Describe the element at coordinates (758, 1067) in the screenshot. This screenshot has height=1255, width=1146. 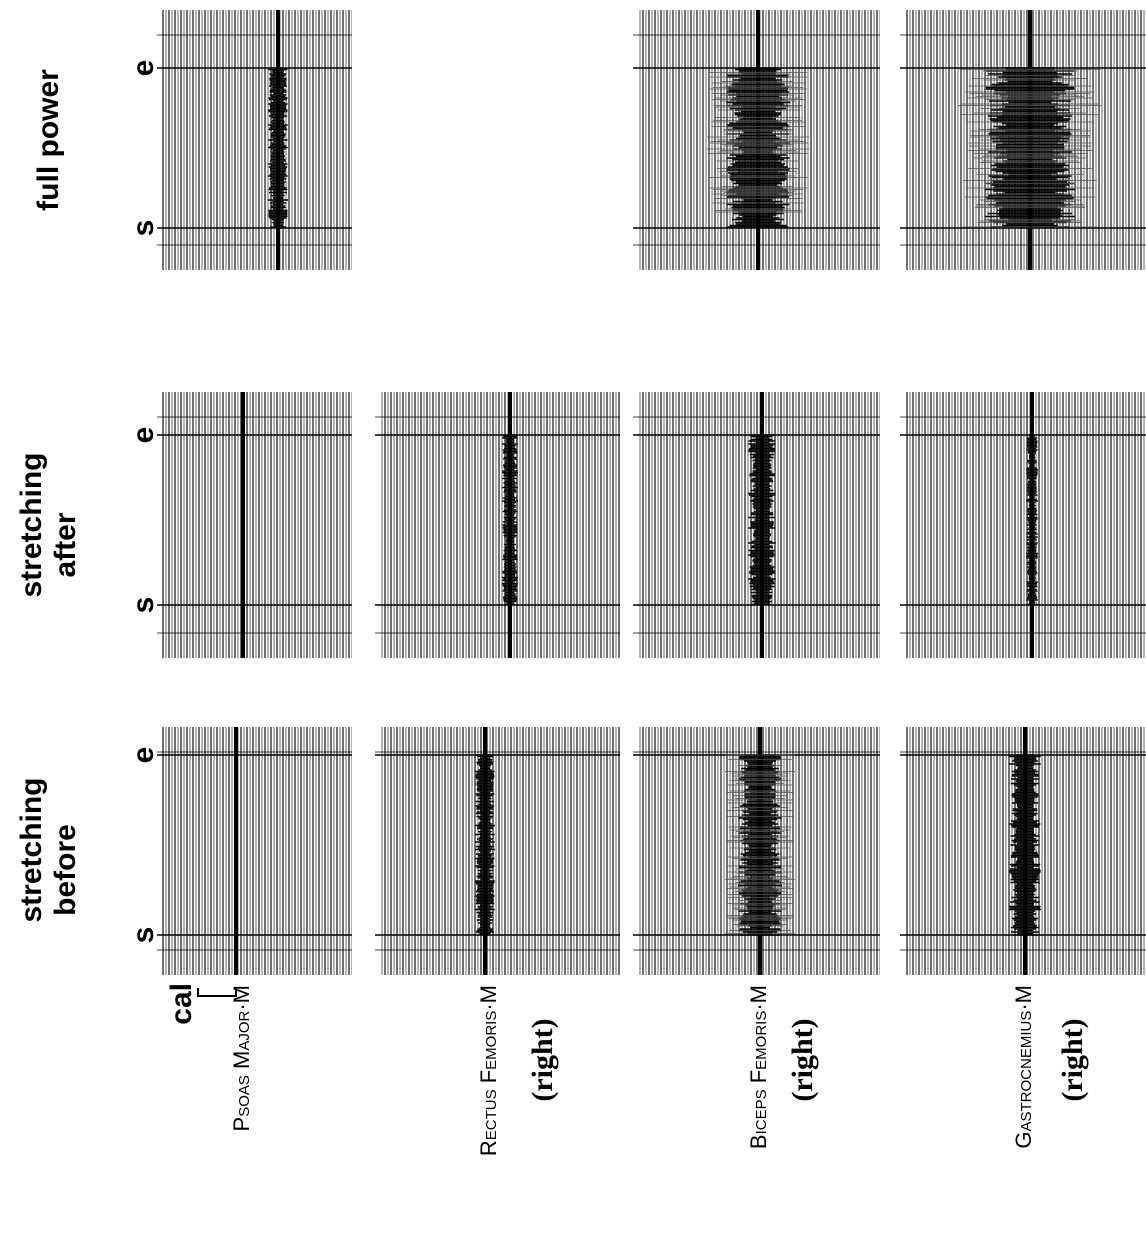
I see `muscle-label: Biceps Femoris·M` at that location.